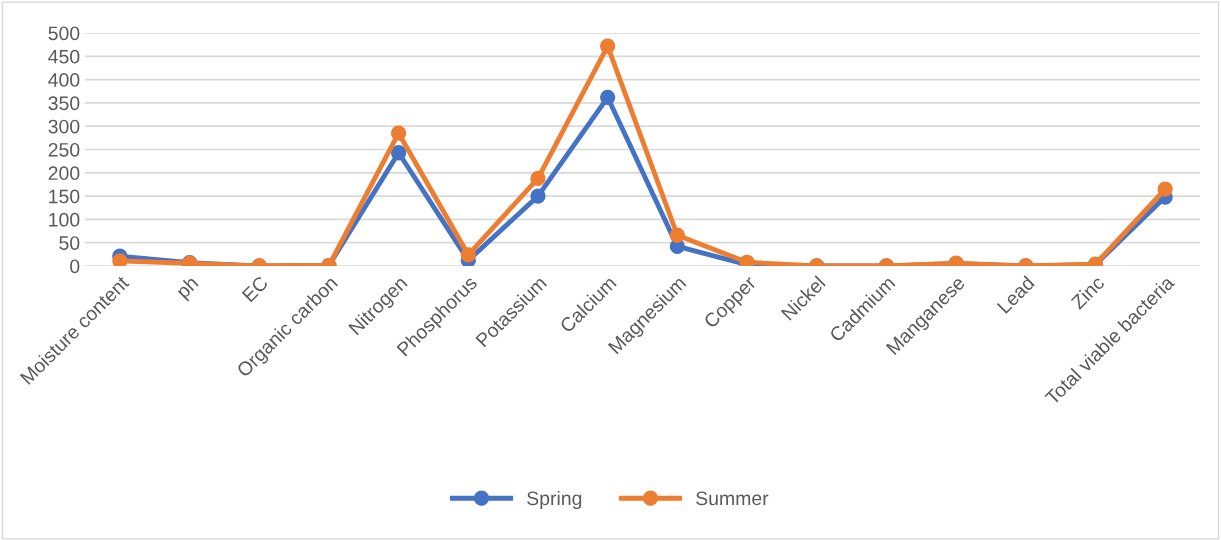 This screenshot has width=1221, height=540. What do you see at coordinates (75, 266) in the screenshot?
I see `y-tick-label: 0` at bounding box center [75, 266].